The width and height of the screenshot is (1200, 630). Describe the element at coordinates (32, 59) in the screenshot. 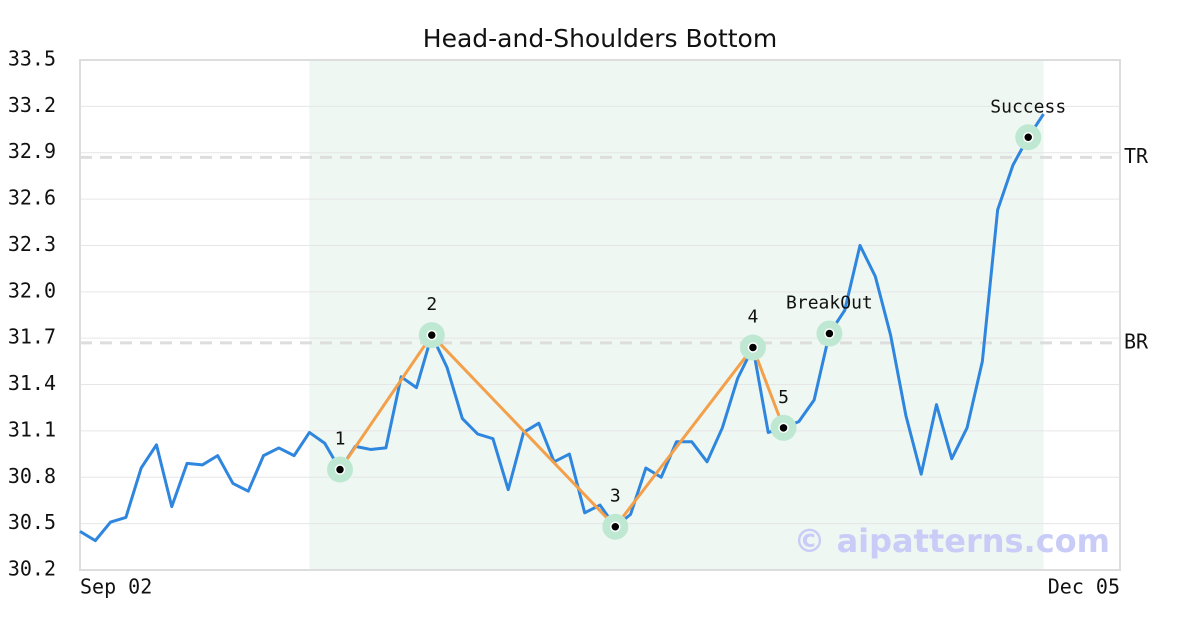

I see `y-tick-label: 33.5` at that location.